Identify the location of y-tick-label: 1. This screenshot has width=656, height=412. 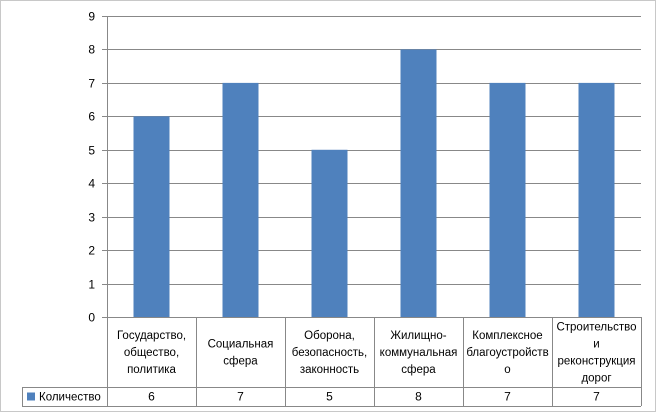
(91, 285).